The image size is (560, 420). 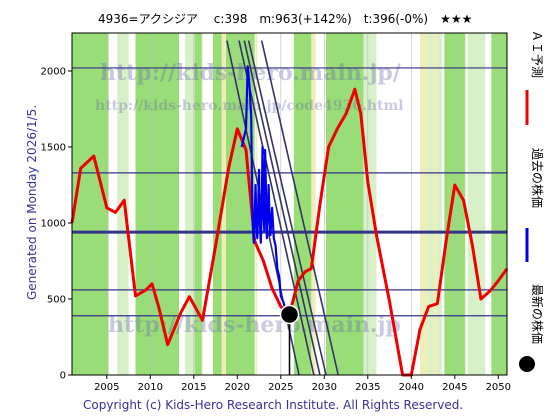 I want to click on x-tick-label: 2050, so click(x=498, y=387).